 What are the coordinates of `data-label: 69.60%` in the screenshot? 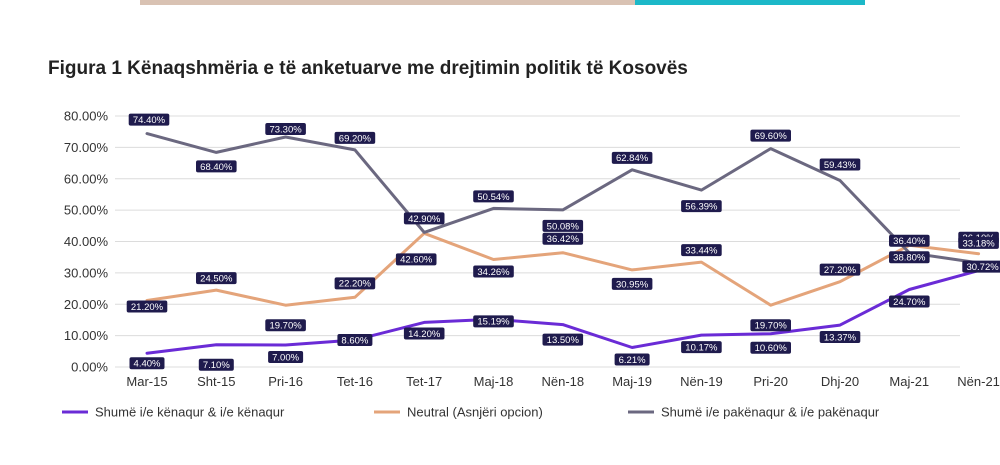 It's located at (771, 136).